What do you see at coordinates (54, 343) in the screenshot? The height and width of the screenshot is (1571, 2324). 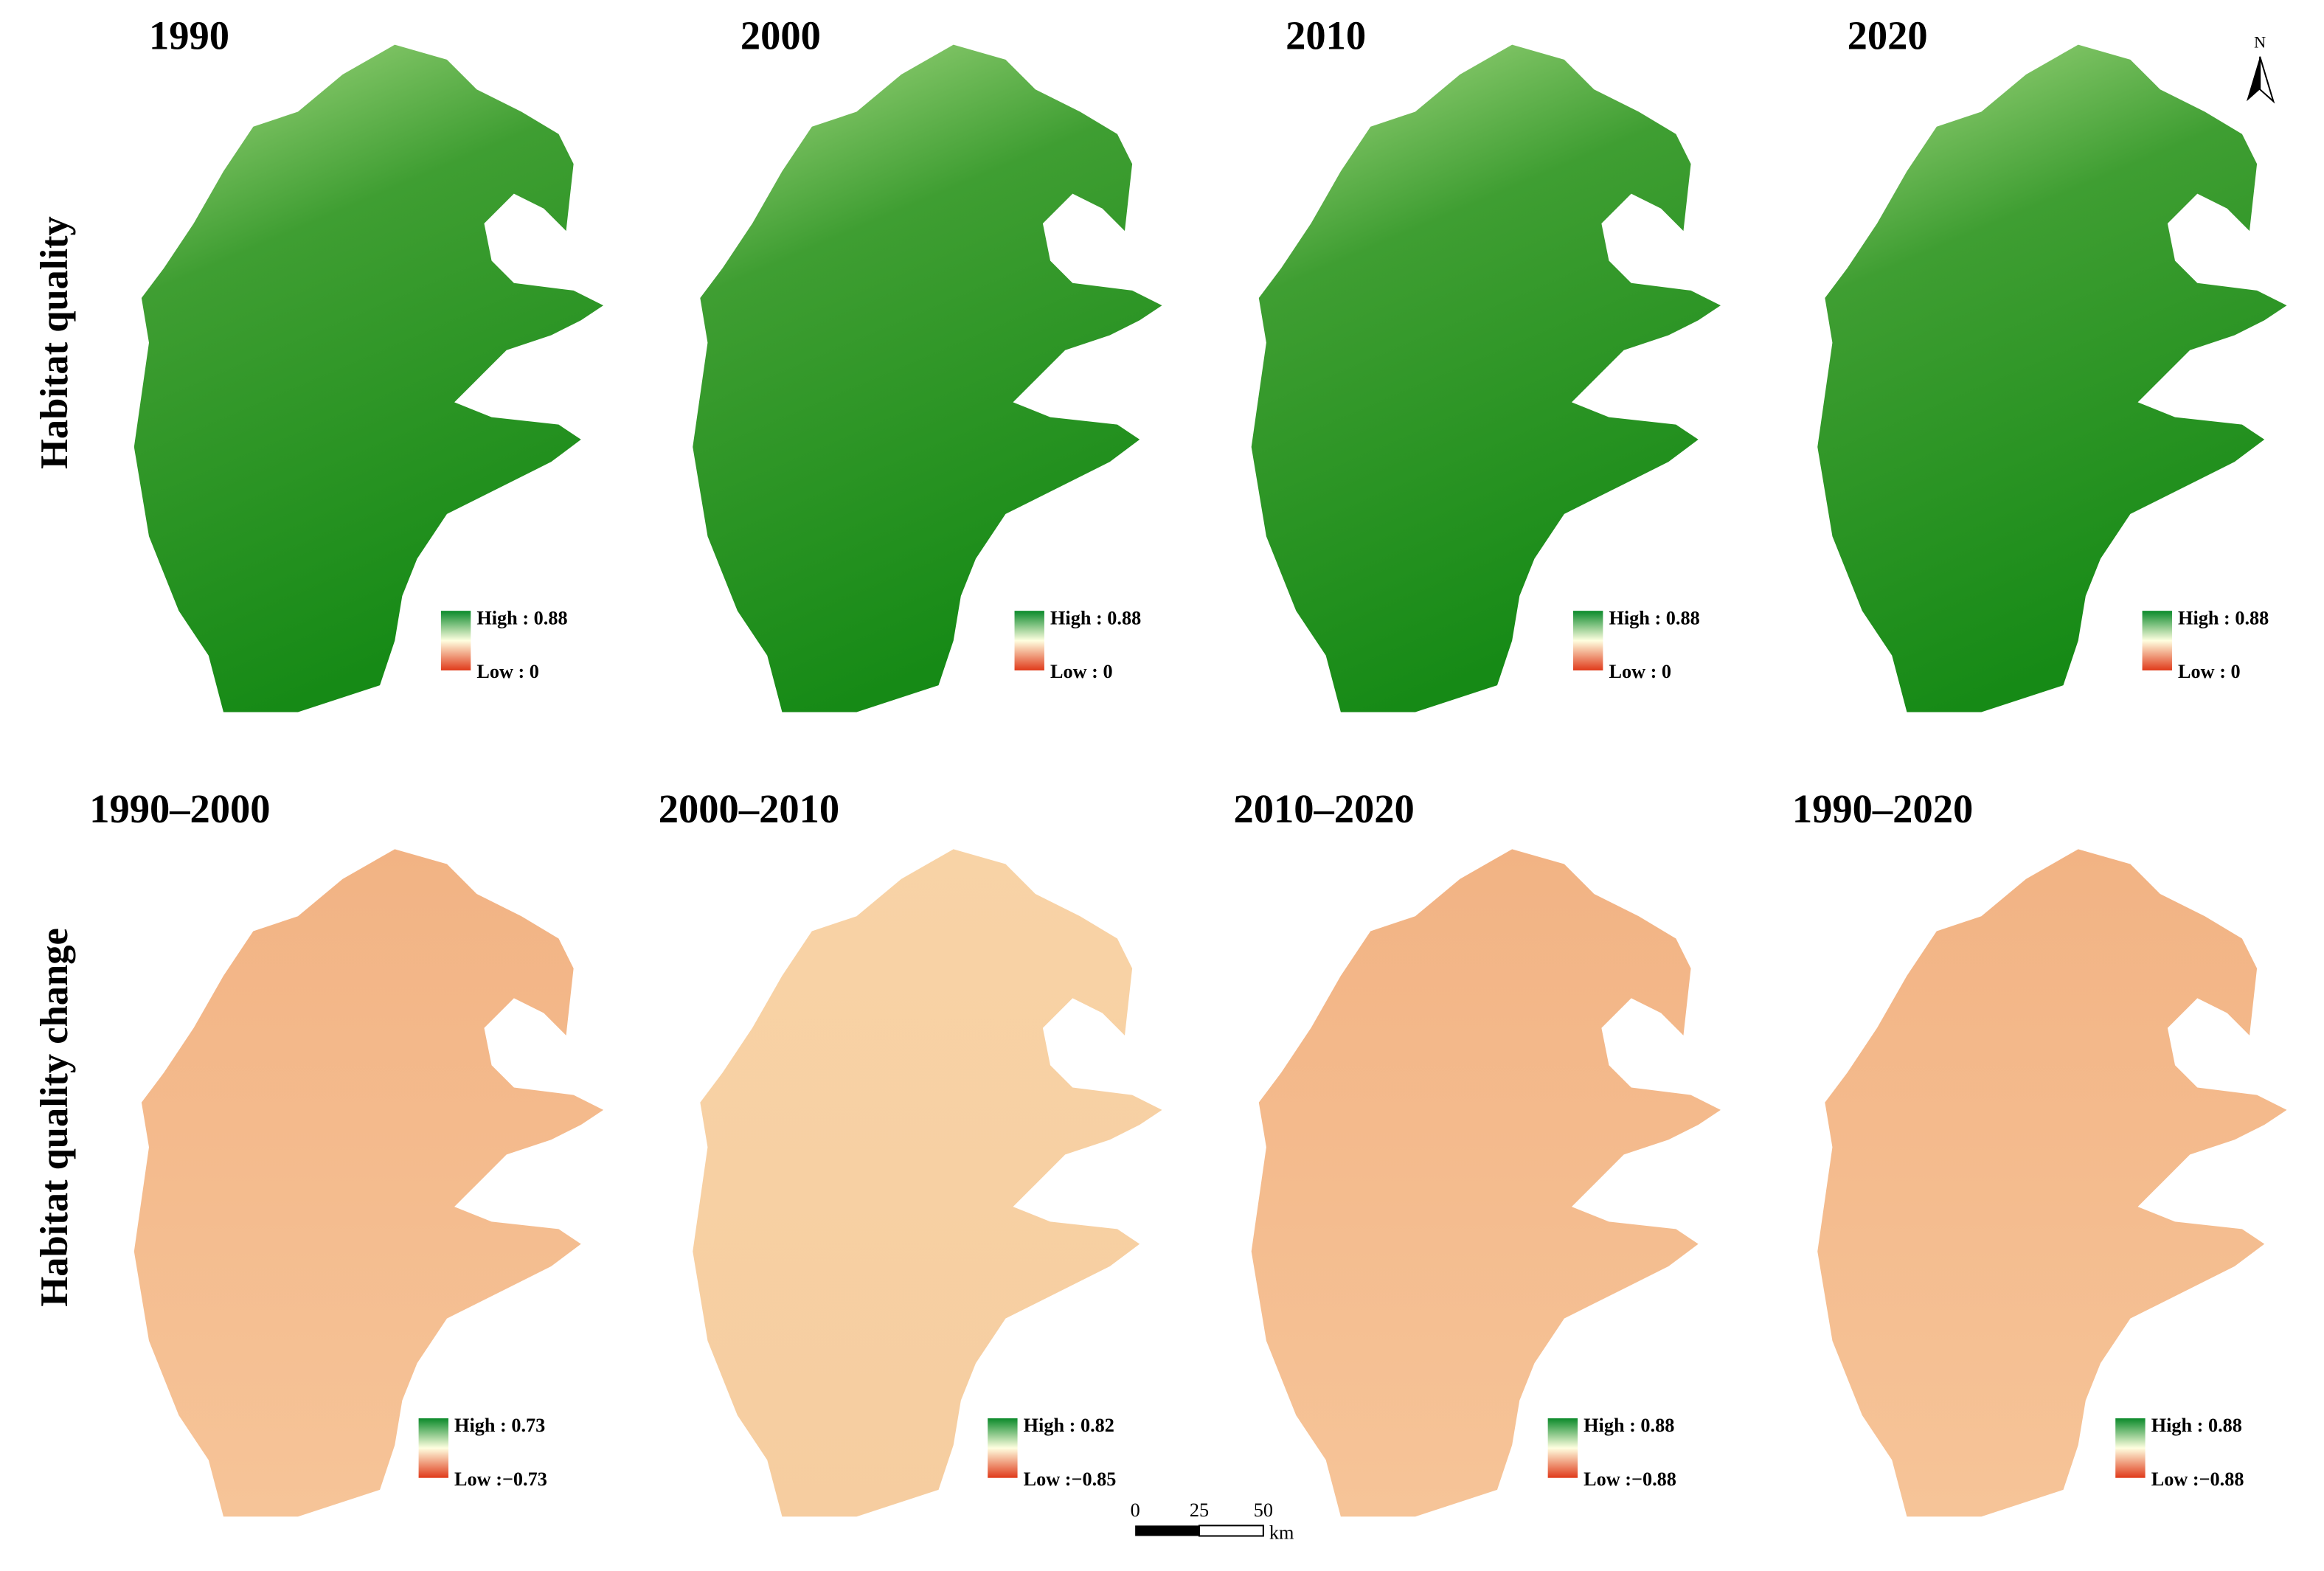 I see `row-label: Habitat quality` at bounding box center [54, 343].